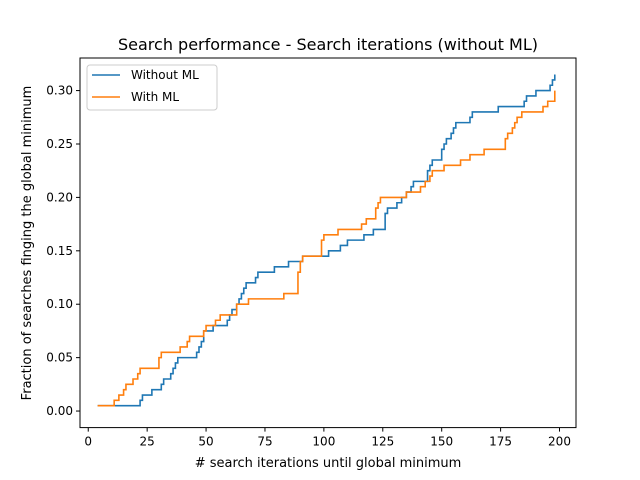 The height and width of the screenshot is (480, 640). I want to click on y-axis: 0.00 0.05 0.10 0.15 0.20 0.25 0.30, so click(63, 251).